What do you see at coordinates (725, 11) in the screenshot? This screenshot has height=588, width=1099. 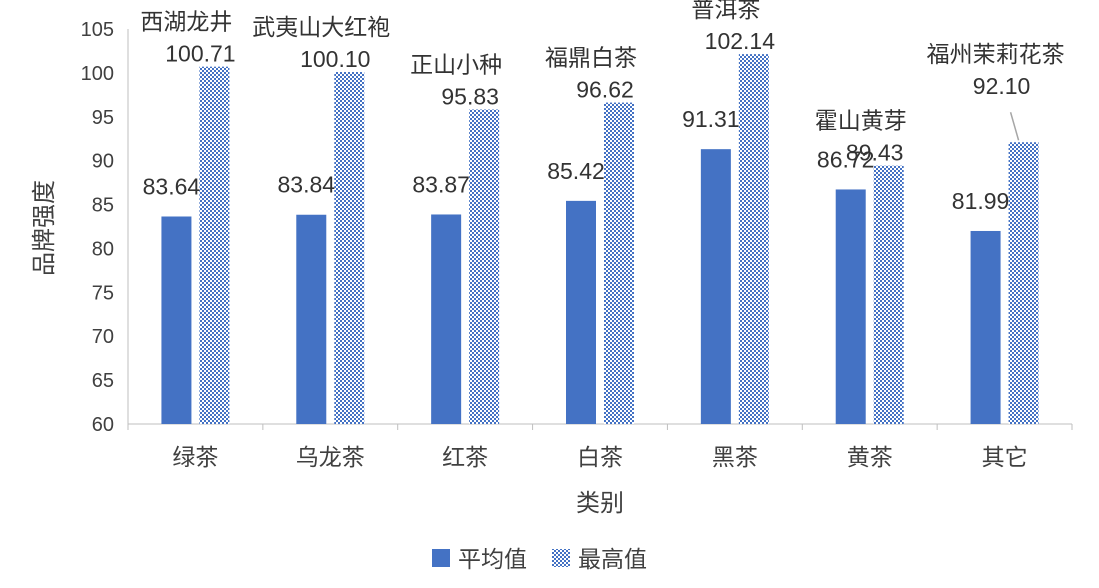 I see `brand-annotation: 普洱茶` at bounding box center [725, 11].